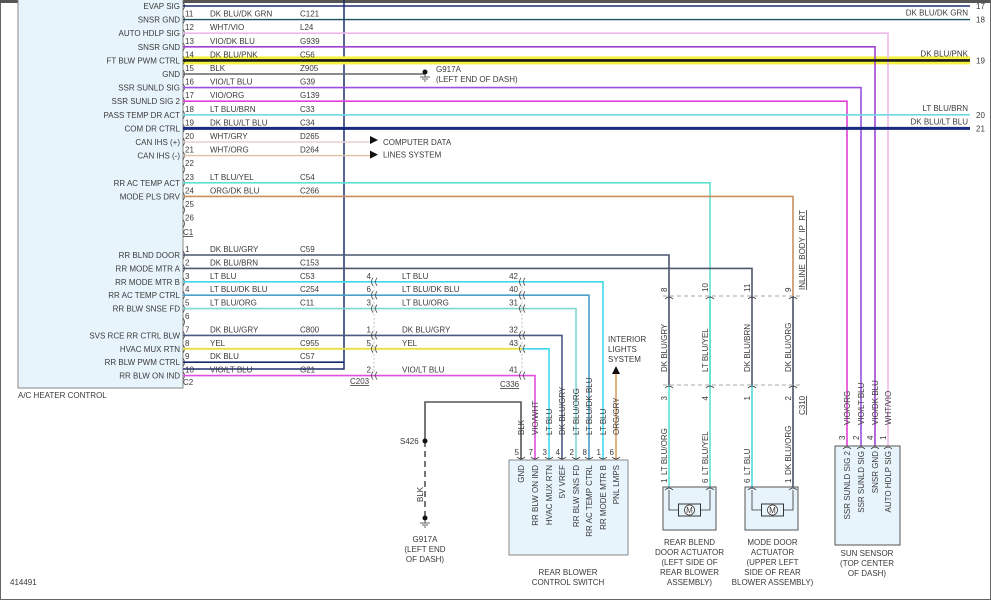  I want to click on wire-color-label: LT BLU/YEL, so click(232, 177).